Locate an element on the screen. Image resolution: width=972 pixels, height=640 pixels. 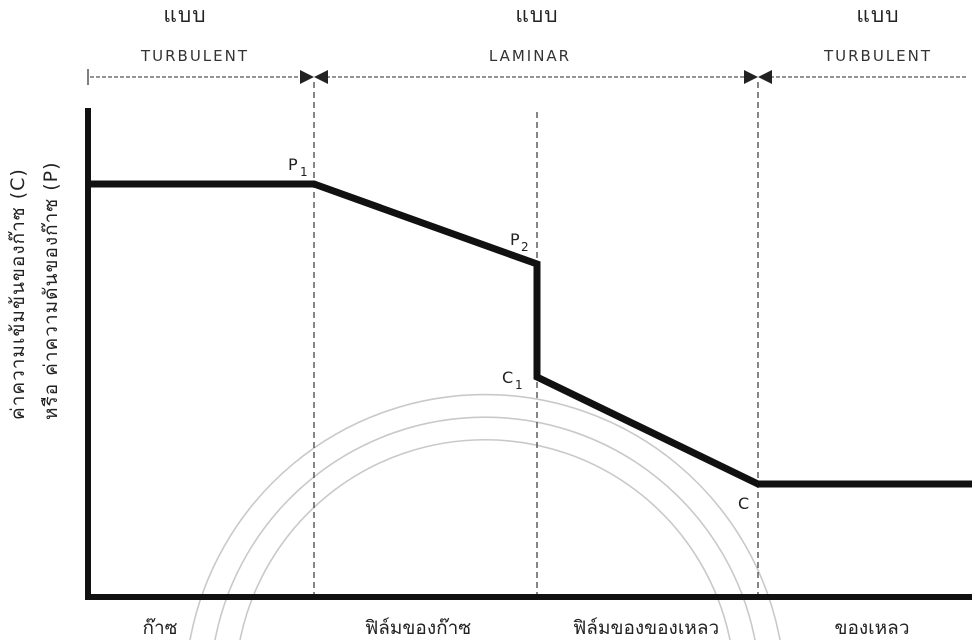
region-left-flow: TURBULENT is located at coordinates (194, 56).